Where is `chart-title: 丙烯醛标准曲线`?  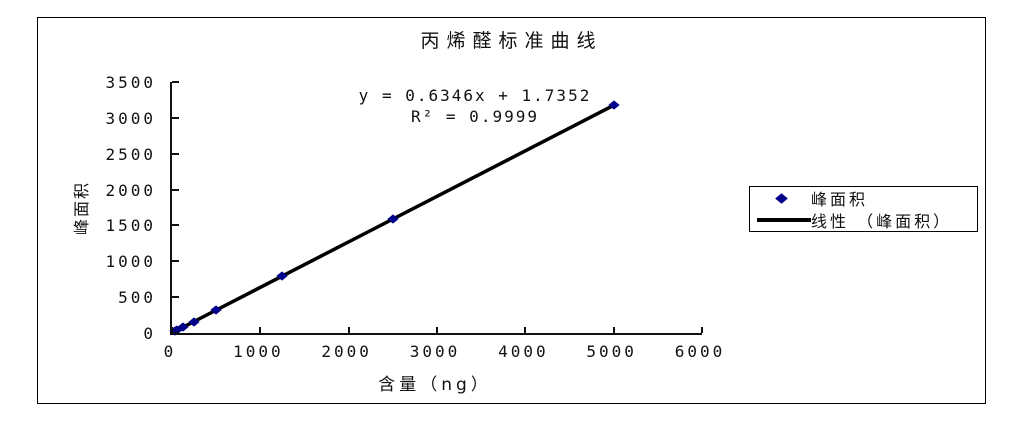
chart-title: 丙烯醛标准曲线 is located at coordinates (511, 41).